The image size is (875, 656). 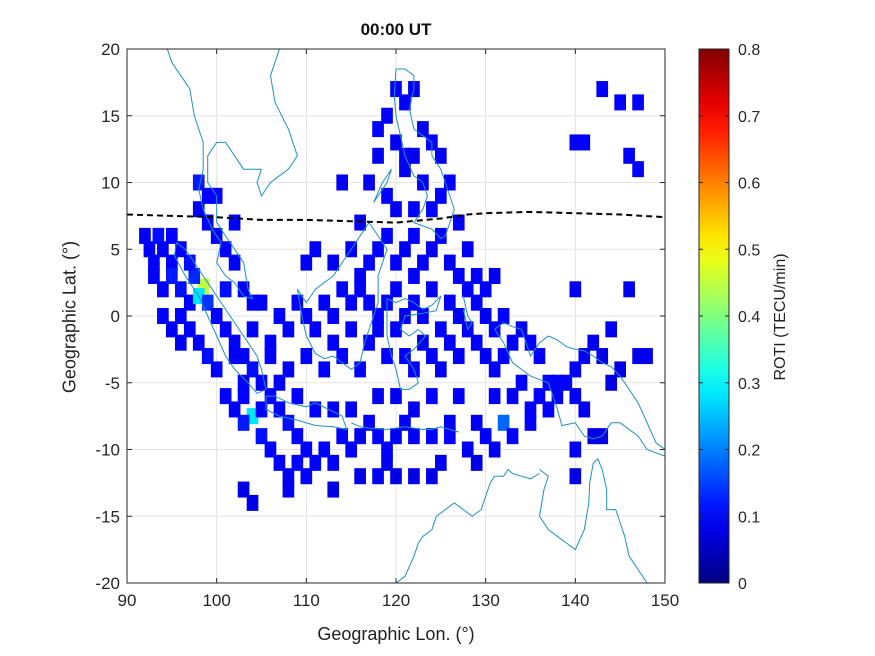 I want to click on x-tick-label: 90, so click(x=127, y=600).